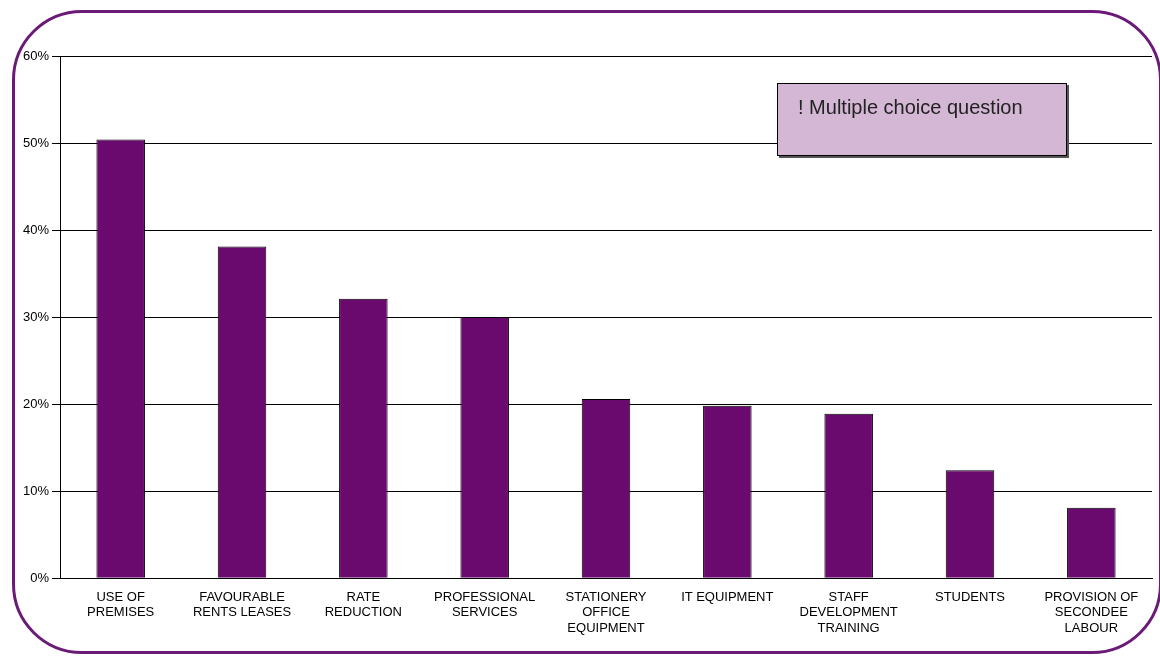 The width and height of the screenshot is (1160, 657). I want to click on y-tick-label: 40%, so click(36, 229).